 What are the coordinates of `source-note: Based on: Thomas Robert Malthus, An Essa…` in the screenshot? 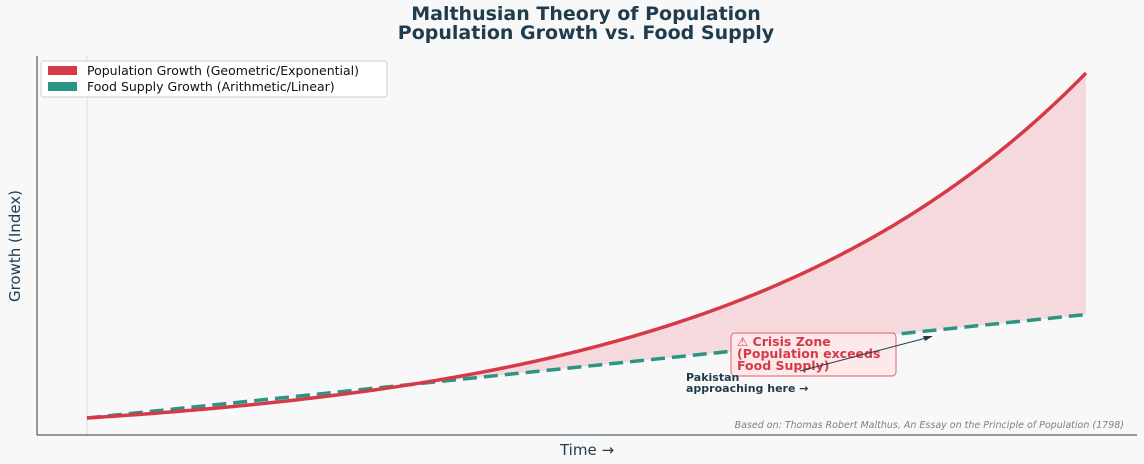 It's located at (929, 425).